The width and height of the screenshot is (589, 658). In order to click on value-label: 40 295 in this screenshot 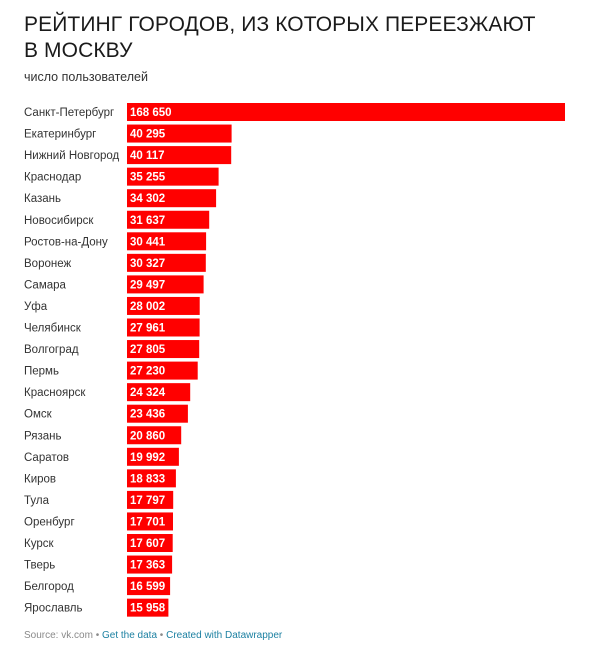, I will do `click(148, 135)`.